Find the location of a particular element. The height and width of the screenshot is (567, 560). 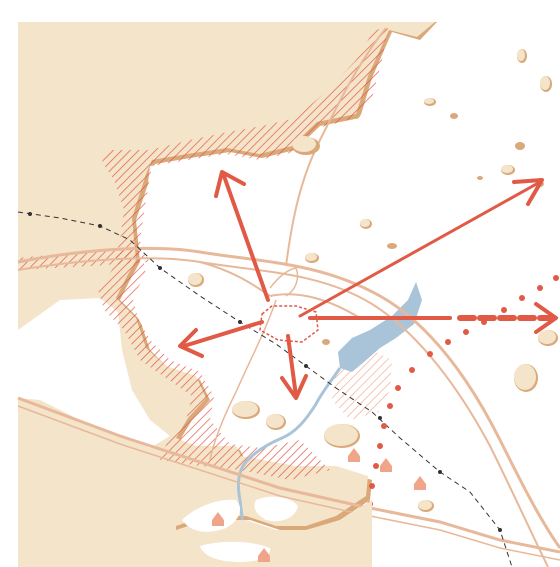

road-ring-junction is located at coordinates (284, 282).